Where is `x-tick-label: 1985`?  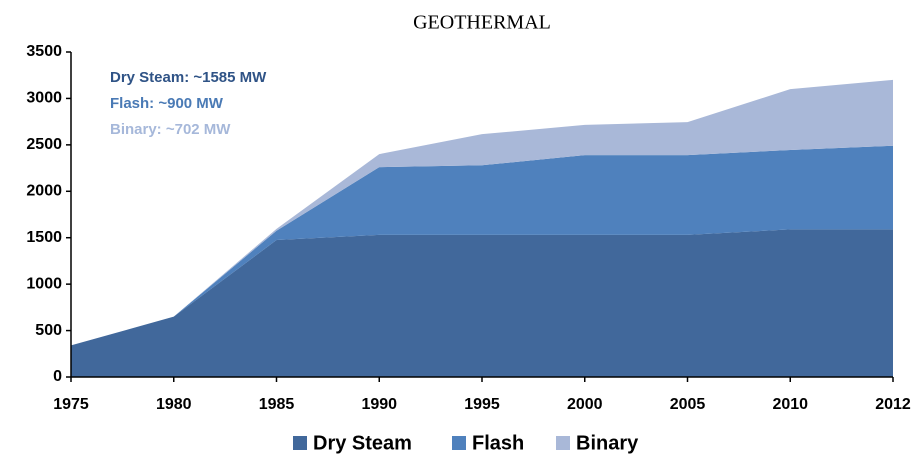 x-tick-label: 1985 is located at coordinates (277, 404).